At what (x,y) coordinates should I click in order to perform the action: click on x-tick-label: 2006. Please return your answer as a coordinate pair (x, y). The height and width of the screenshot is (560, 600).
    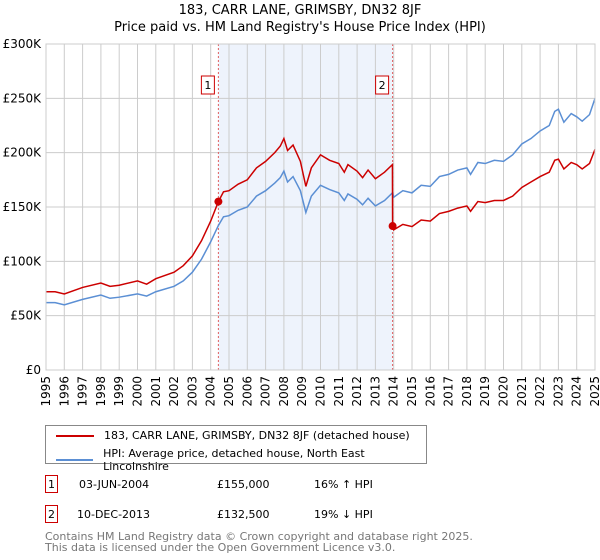
    Looking at the image, I should click on (247, 391).